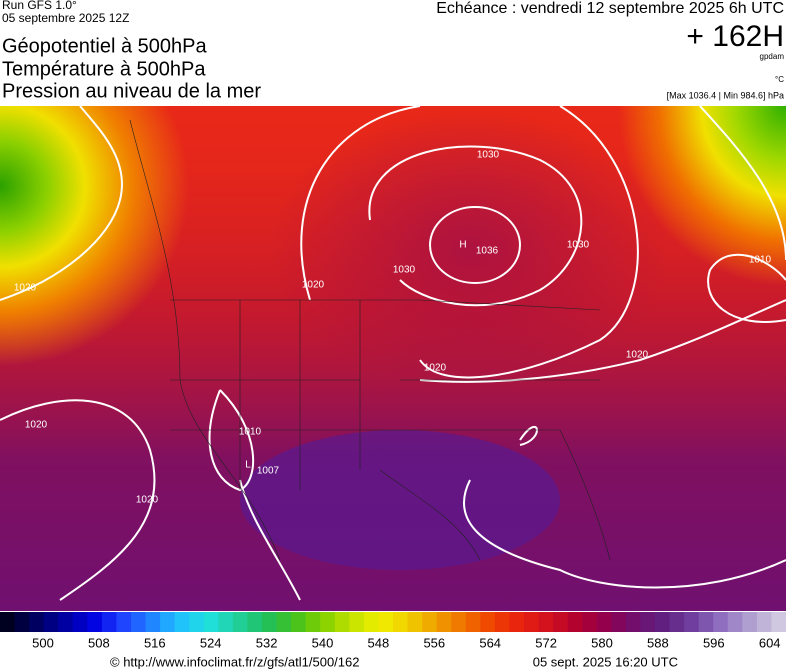  What do you see at coordinates (725, 95) in the screenshot?
I see `pressure-range: [Max 1036.4 | Min 984.6] hPa` at bounding box center [725, 95].